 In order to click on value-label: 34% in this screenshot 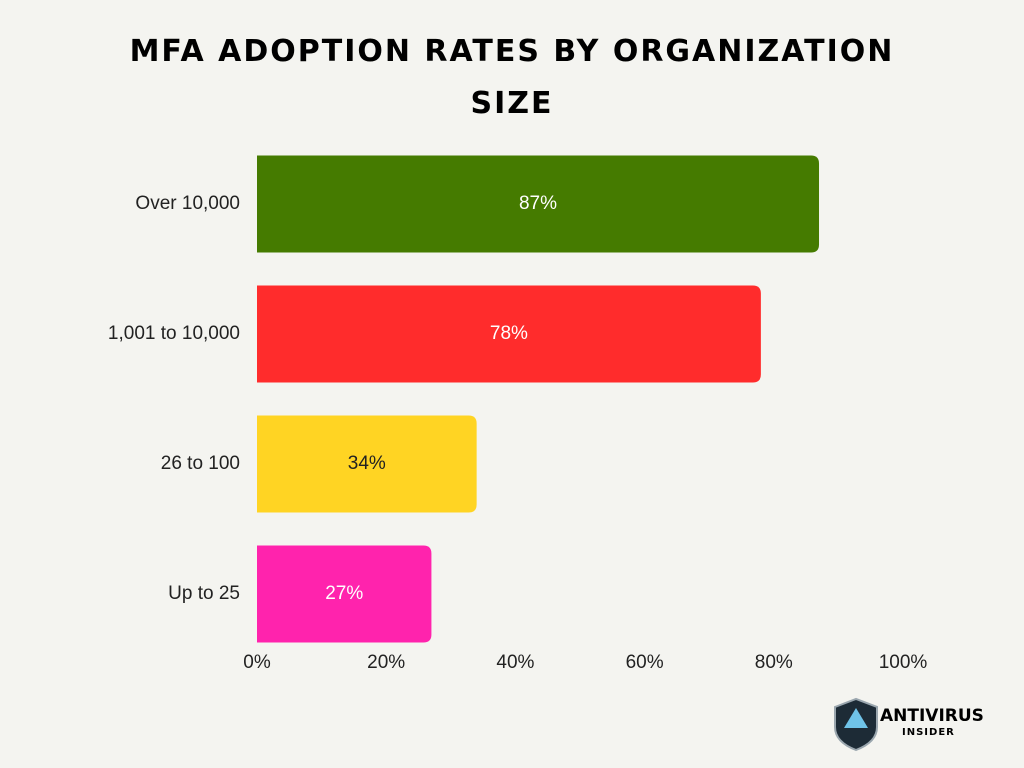, I will do `click(367, 463)`.